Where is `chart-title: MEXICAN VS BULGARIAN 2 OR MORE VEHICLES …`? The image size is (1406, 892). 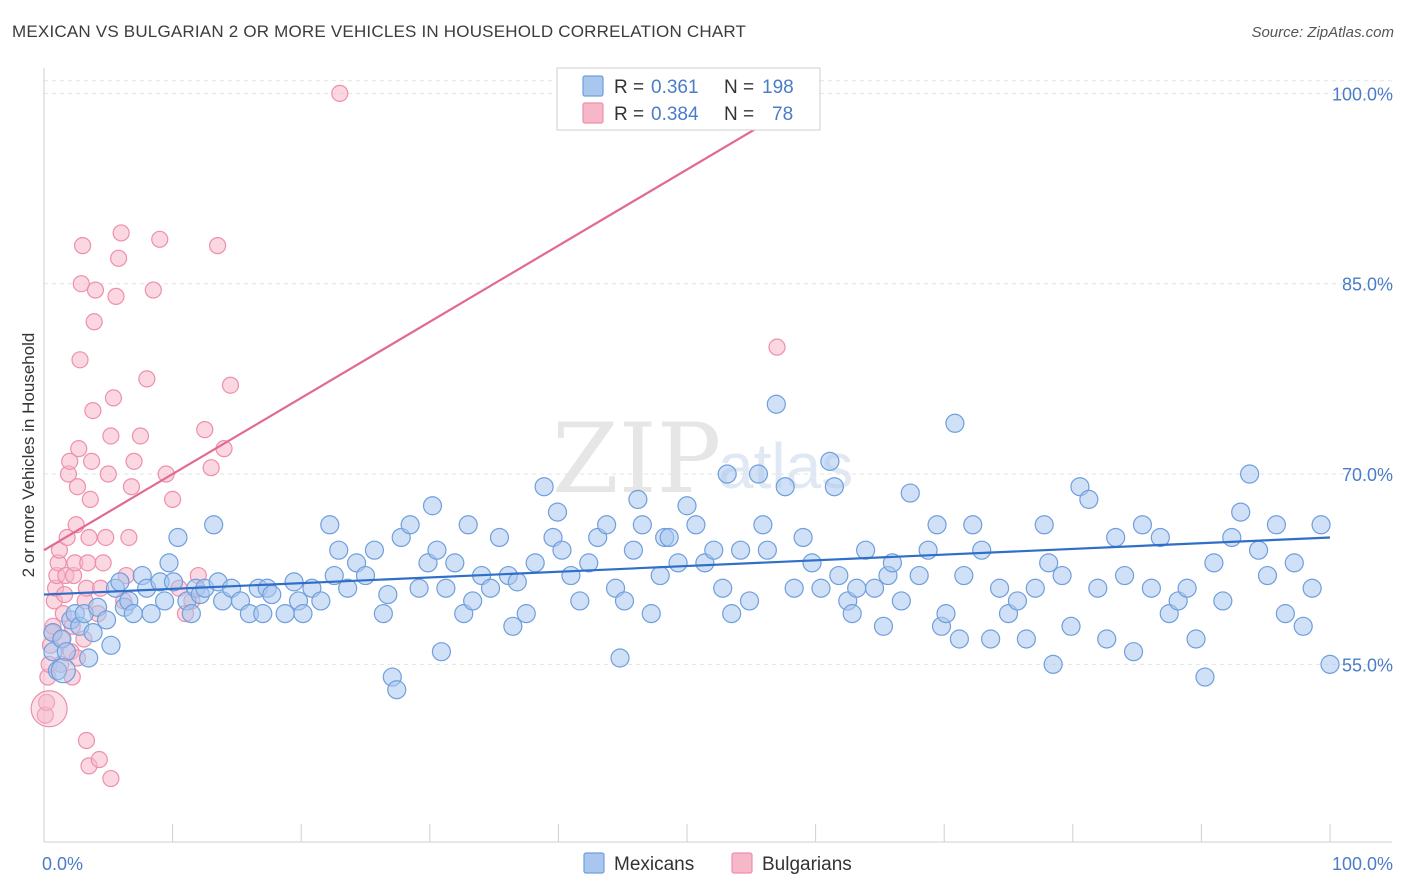
chart-title: MEXICAN VS BULGARIAN 2 OR MORE VEHICLES … is located at coordinates (379, 31).